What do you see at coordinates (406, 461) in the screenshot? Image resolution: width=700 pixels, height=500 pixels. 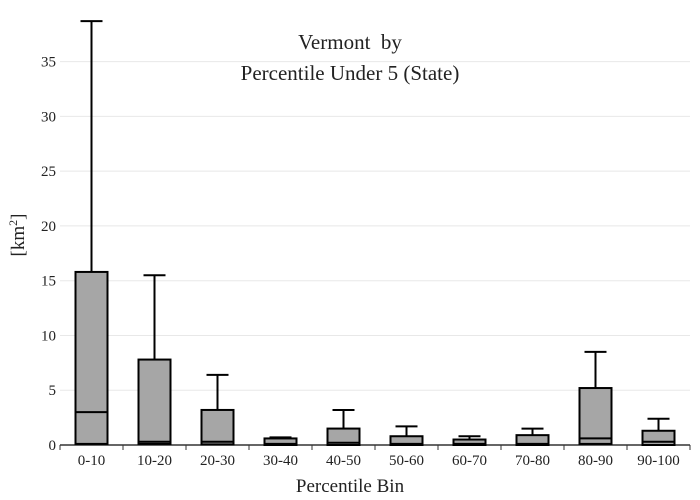 I see `x-tick-label: 50-60` at bounding box center [406, 461].